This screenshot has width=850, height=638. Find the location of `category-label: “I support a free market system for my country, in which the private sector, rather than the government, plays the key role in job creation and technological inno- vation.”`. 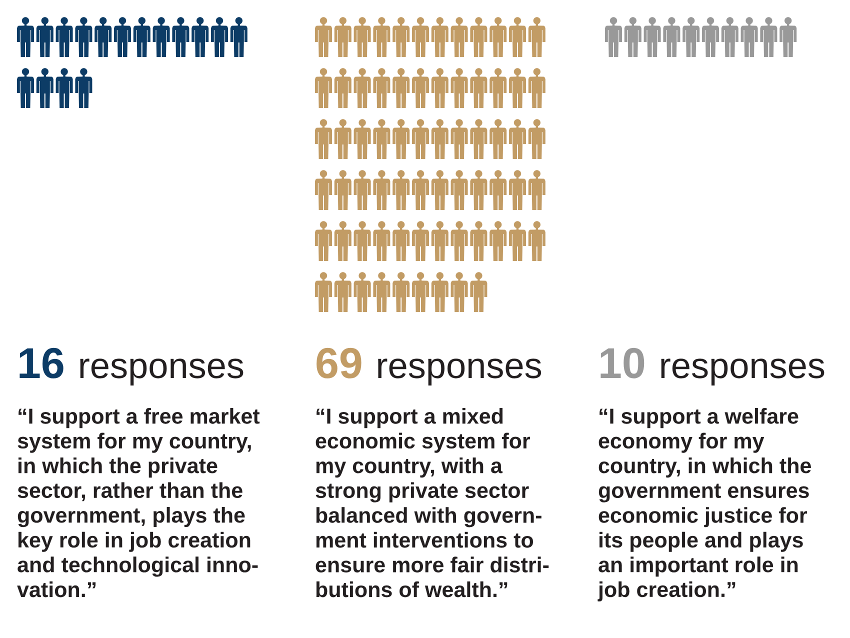

category-label: “I support a free market system for my country, in which the private sector, rather than the government, plays the key role in job creation and technological inno- vation.” is located at coordinates (138, 503).